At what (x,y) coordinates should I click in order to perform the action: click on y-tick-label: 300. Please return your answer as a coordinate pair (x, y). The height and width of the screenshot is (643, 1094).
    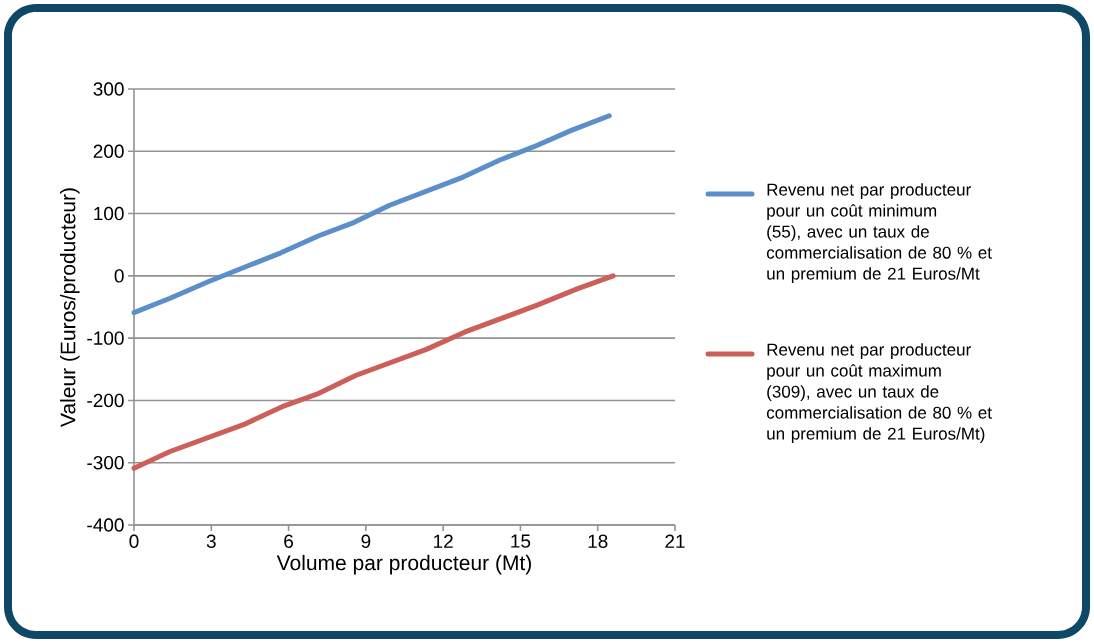
    Looking at the image, I should click on (108, 89).